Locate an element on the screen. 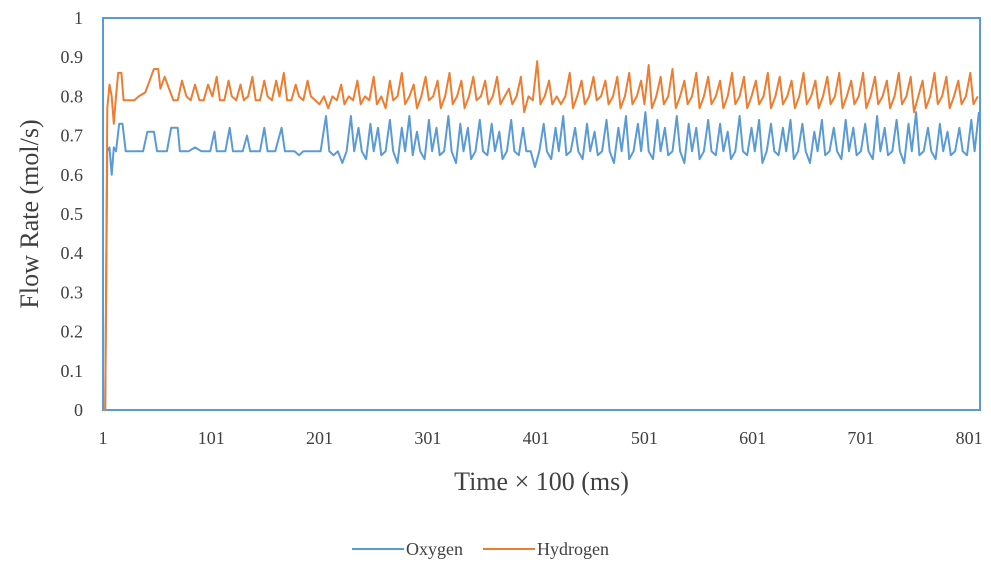 Image resolution: width=991 pixels, height=564 pixels. x-tick-label: 101 is located at coordinates (211, 438).